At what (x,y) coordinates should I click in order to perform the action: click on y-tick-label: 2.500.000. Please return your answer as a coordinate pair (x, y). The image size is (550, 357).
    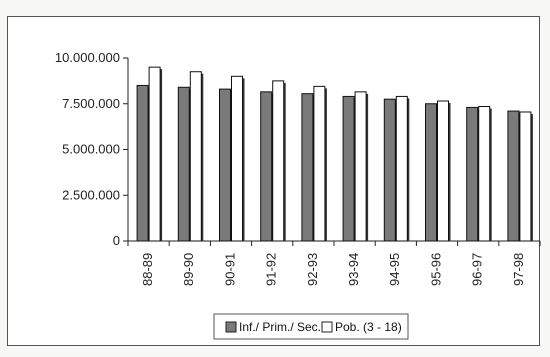
    Looking at the image, I should click on (91, 194).